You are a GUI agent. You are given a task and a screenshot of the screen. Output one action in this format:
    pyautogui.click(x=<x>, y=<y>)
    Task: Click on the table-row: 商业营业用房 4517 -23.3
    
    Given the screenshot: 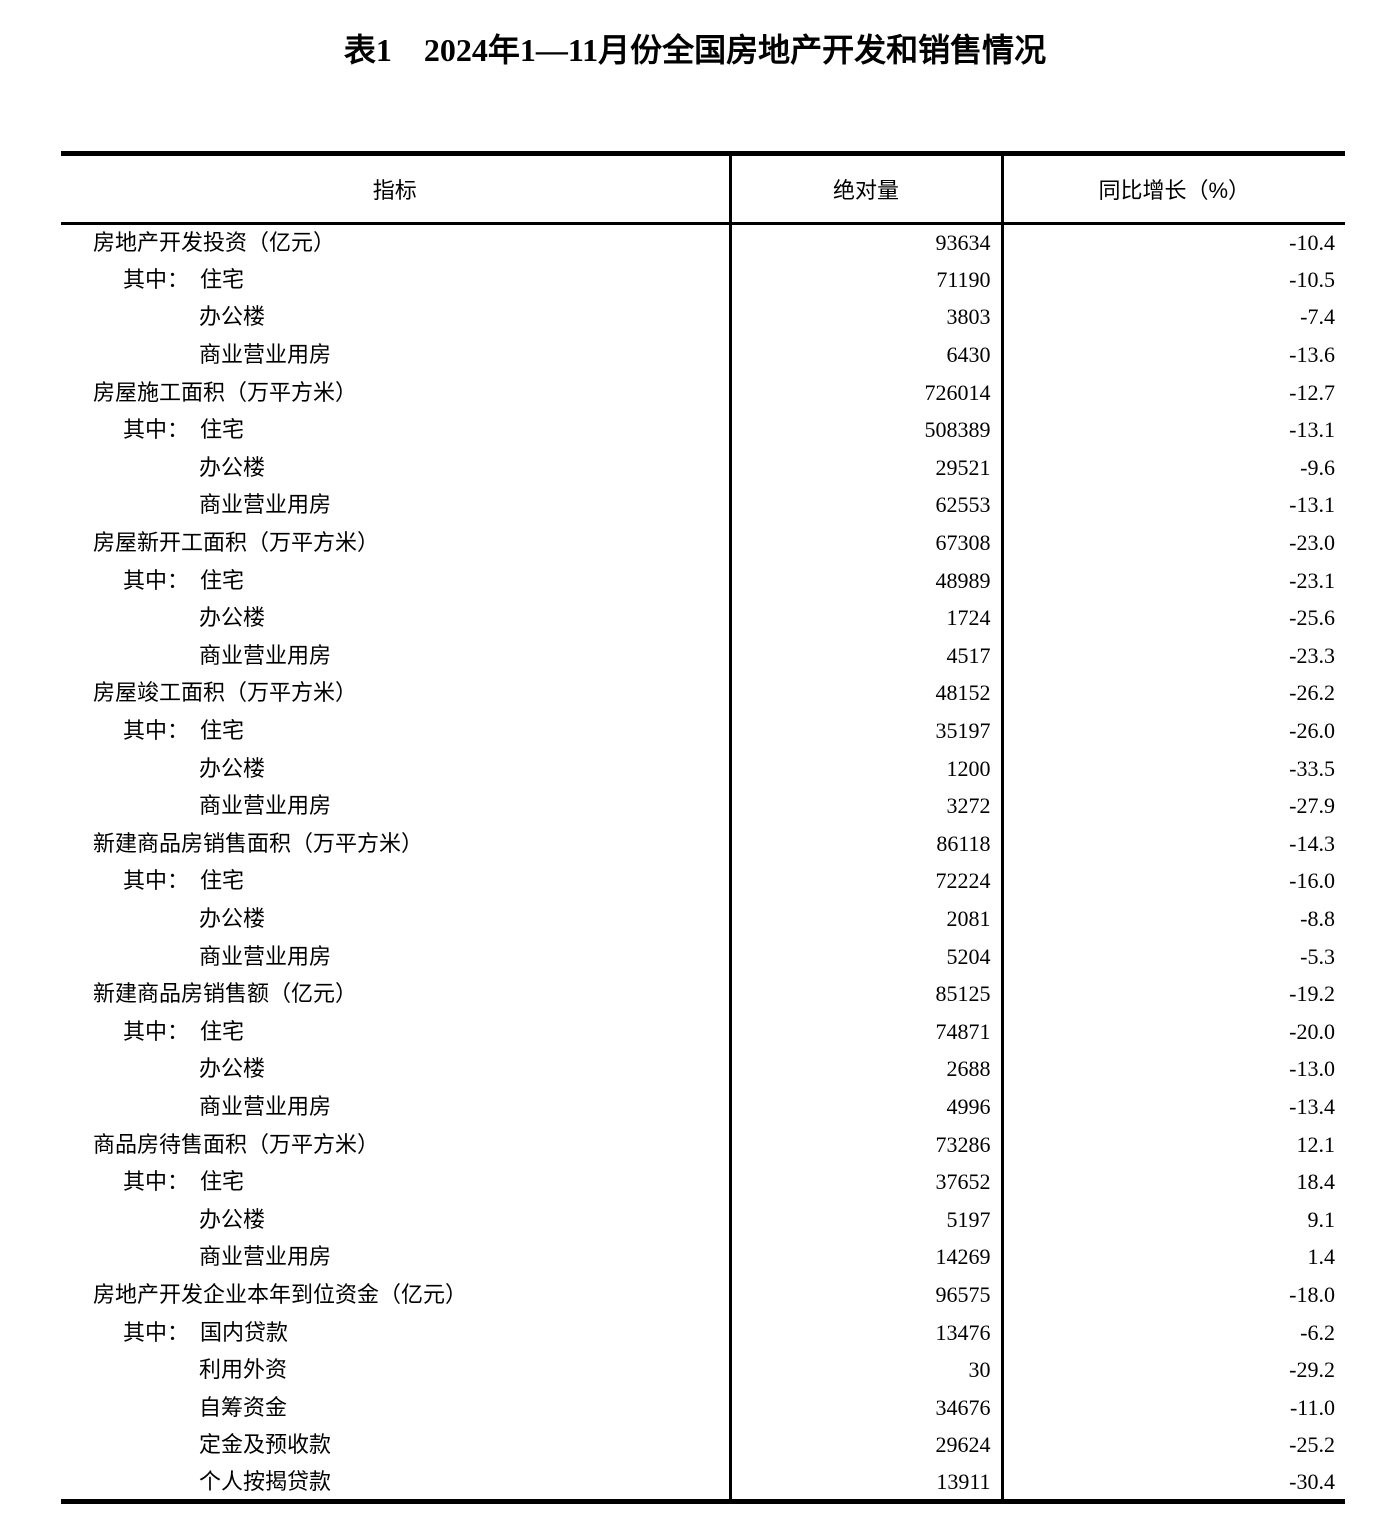 What is the action you would take?
    pyautogui.click(x=703, y=656)
    